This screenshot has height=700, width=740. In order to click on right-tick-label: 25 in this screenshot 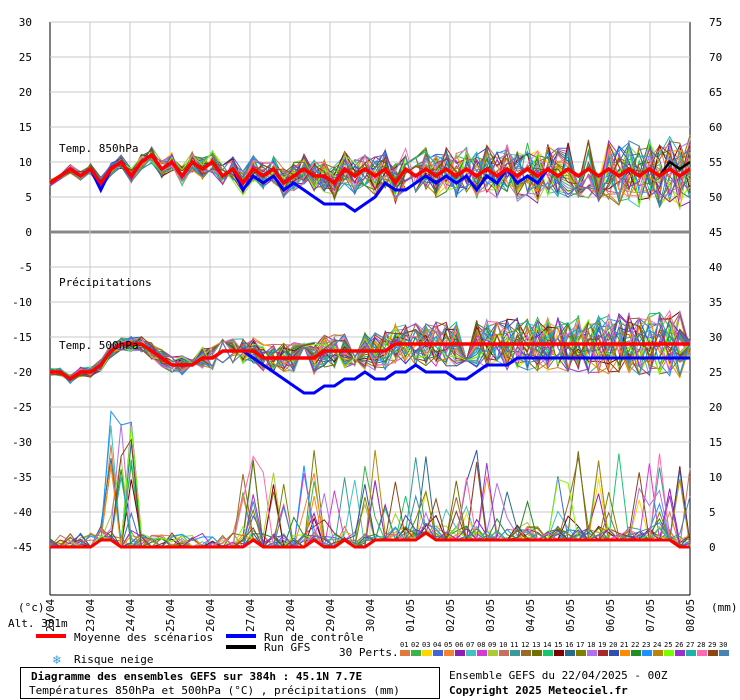, I will do `click(715, 372)`.